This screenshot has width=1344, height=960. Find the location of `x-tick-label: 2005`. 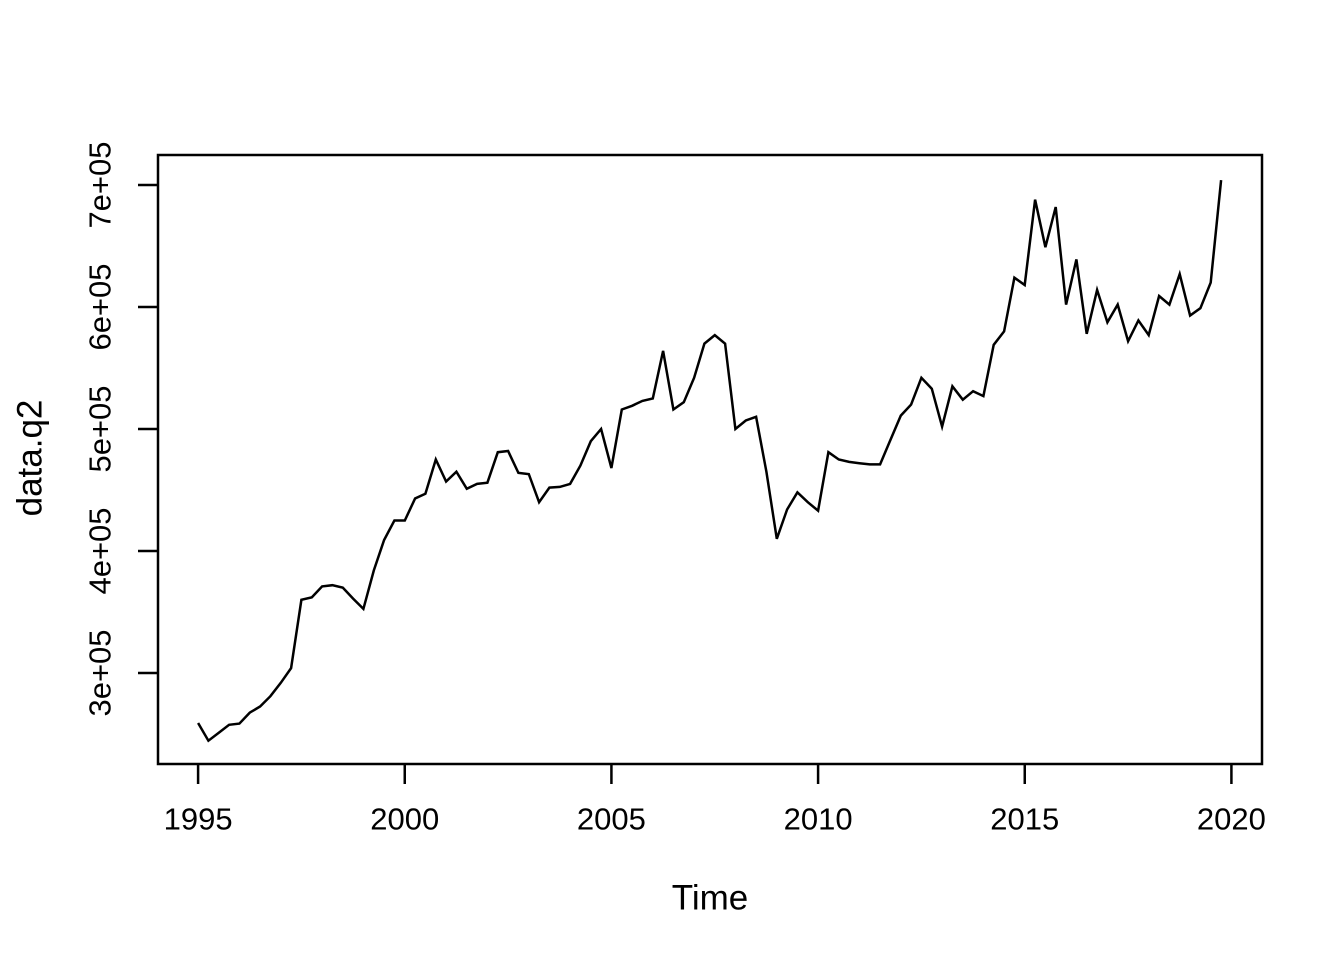

x-tick-label: 2005 is located at coordinates (611, 819).